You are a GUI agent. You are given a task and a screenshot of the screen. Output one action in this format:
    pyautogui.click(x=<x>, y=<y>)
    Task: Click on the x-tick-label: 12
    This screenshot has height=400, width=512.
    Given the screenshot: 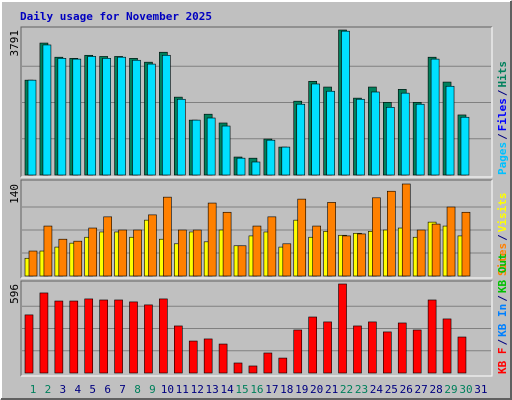 What is the action you would take?
    pyautogui.click(x=197, y=389)
    